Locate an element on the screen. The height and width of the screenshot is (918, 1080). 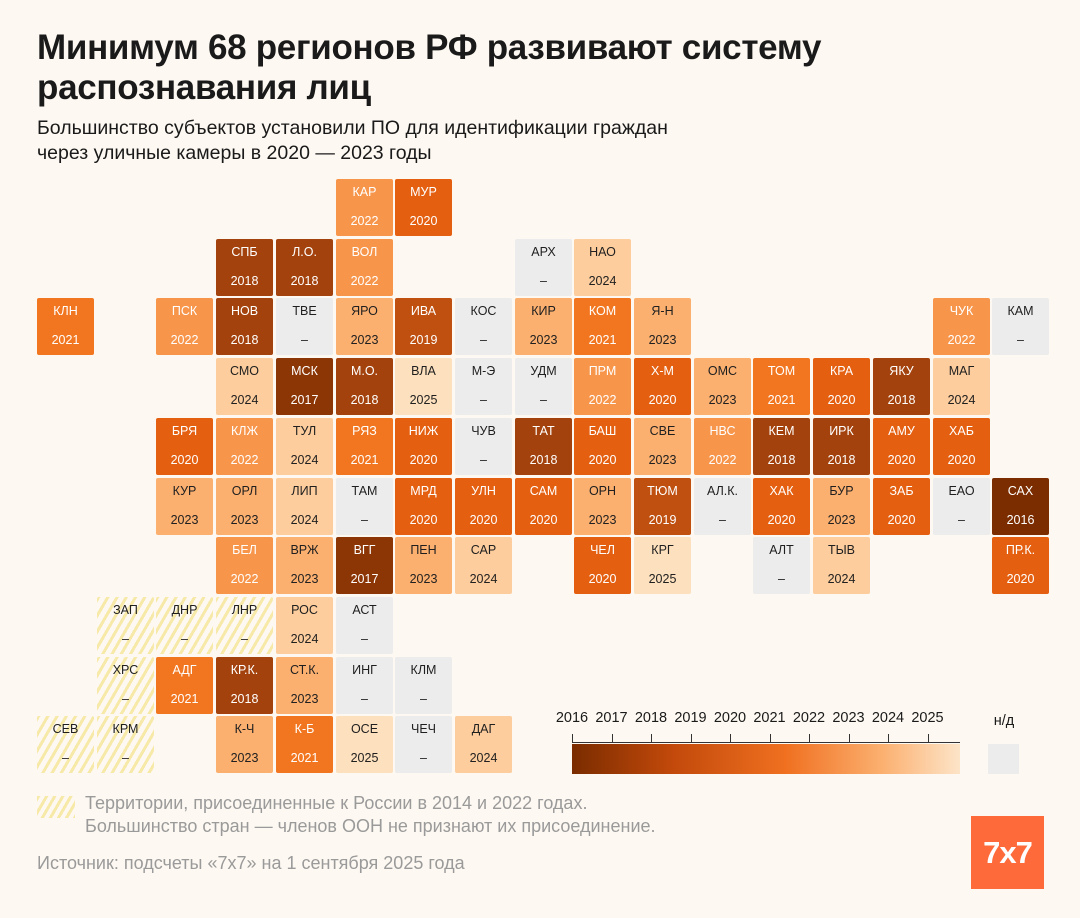
region-tile-ОРН: ОРН 2023 is located at coordinates (602, 506).